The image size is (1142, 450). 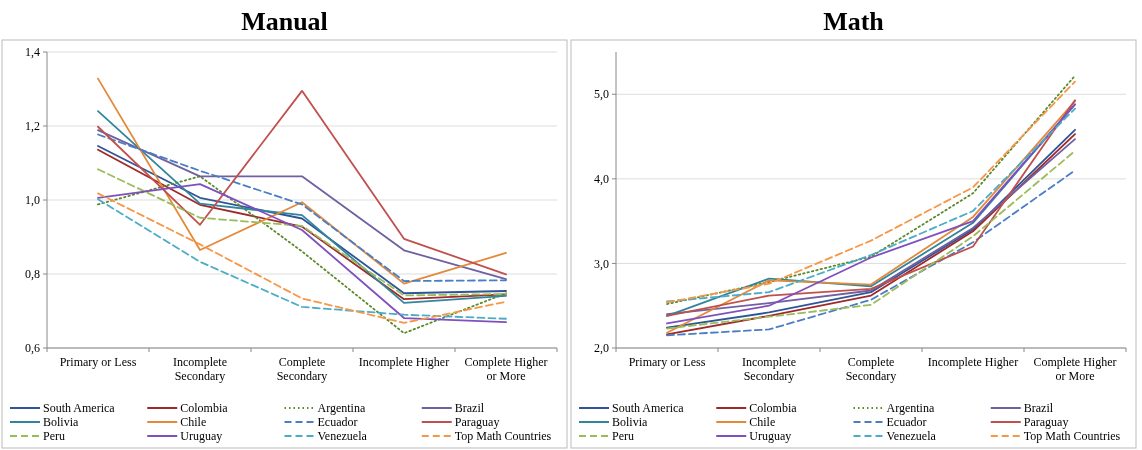 What do you see at coordinates (302, 232) in the screenshot?
I see `line-series` at bounding box center [302, 232].